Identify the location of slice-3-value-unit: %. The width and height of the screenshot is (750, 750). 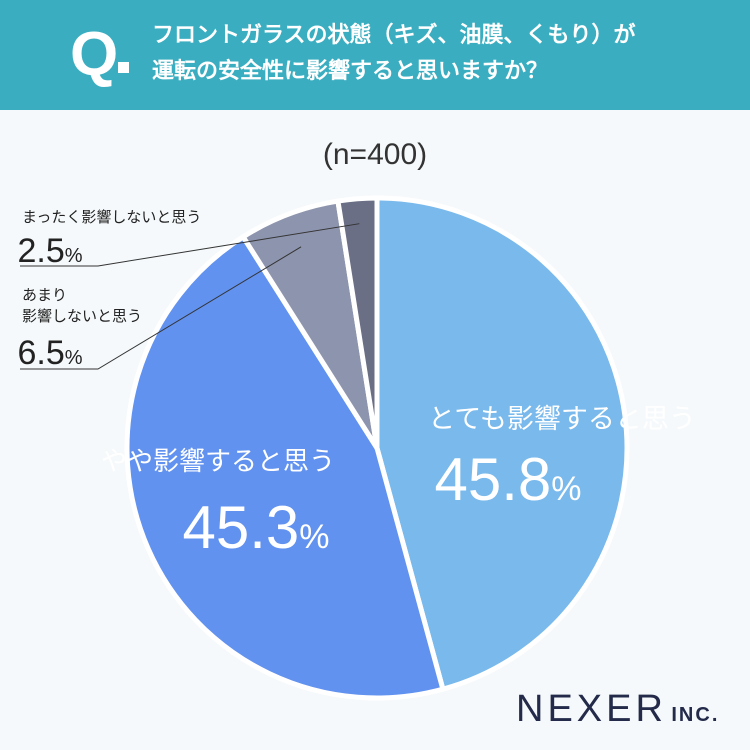
(74, 358).